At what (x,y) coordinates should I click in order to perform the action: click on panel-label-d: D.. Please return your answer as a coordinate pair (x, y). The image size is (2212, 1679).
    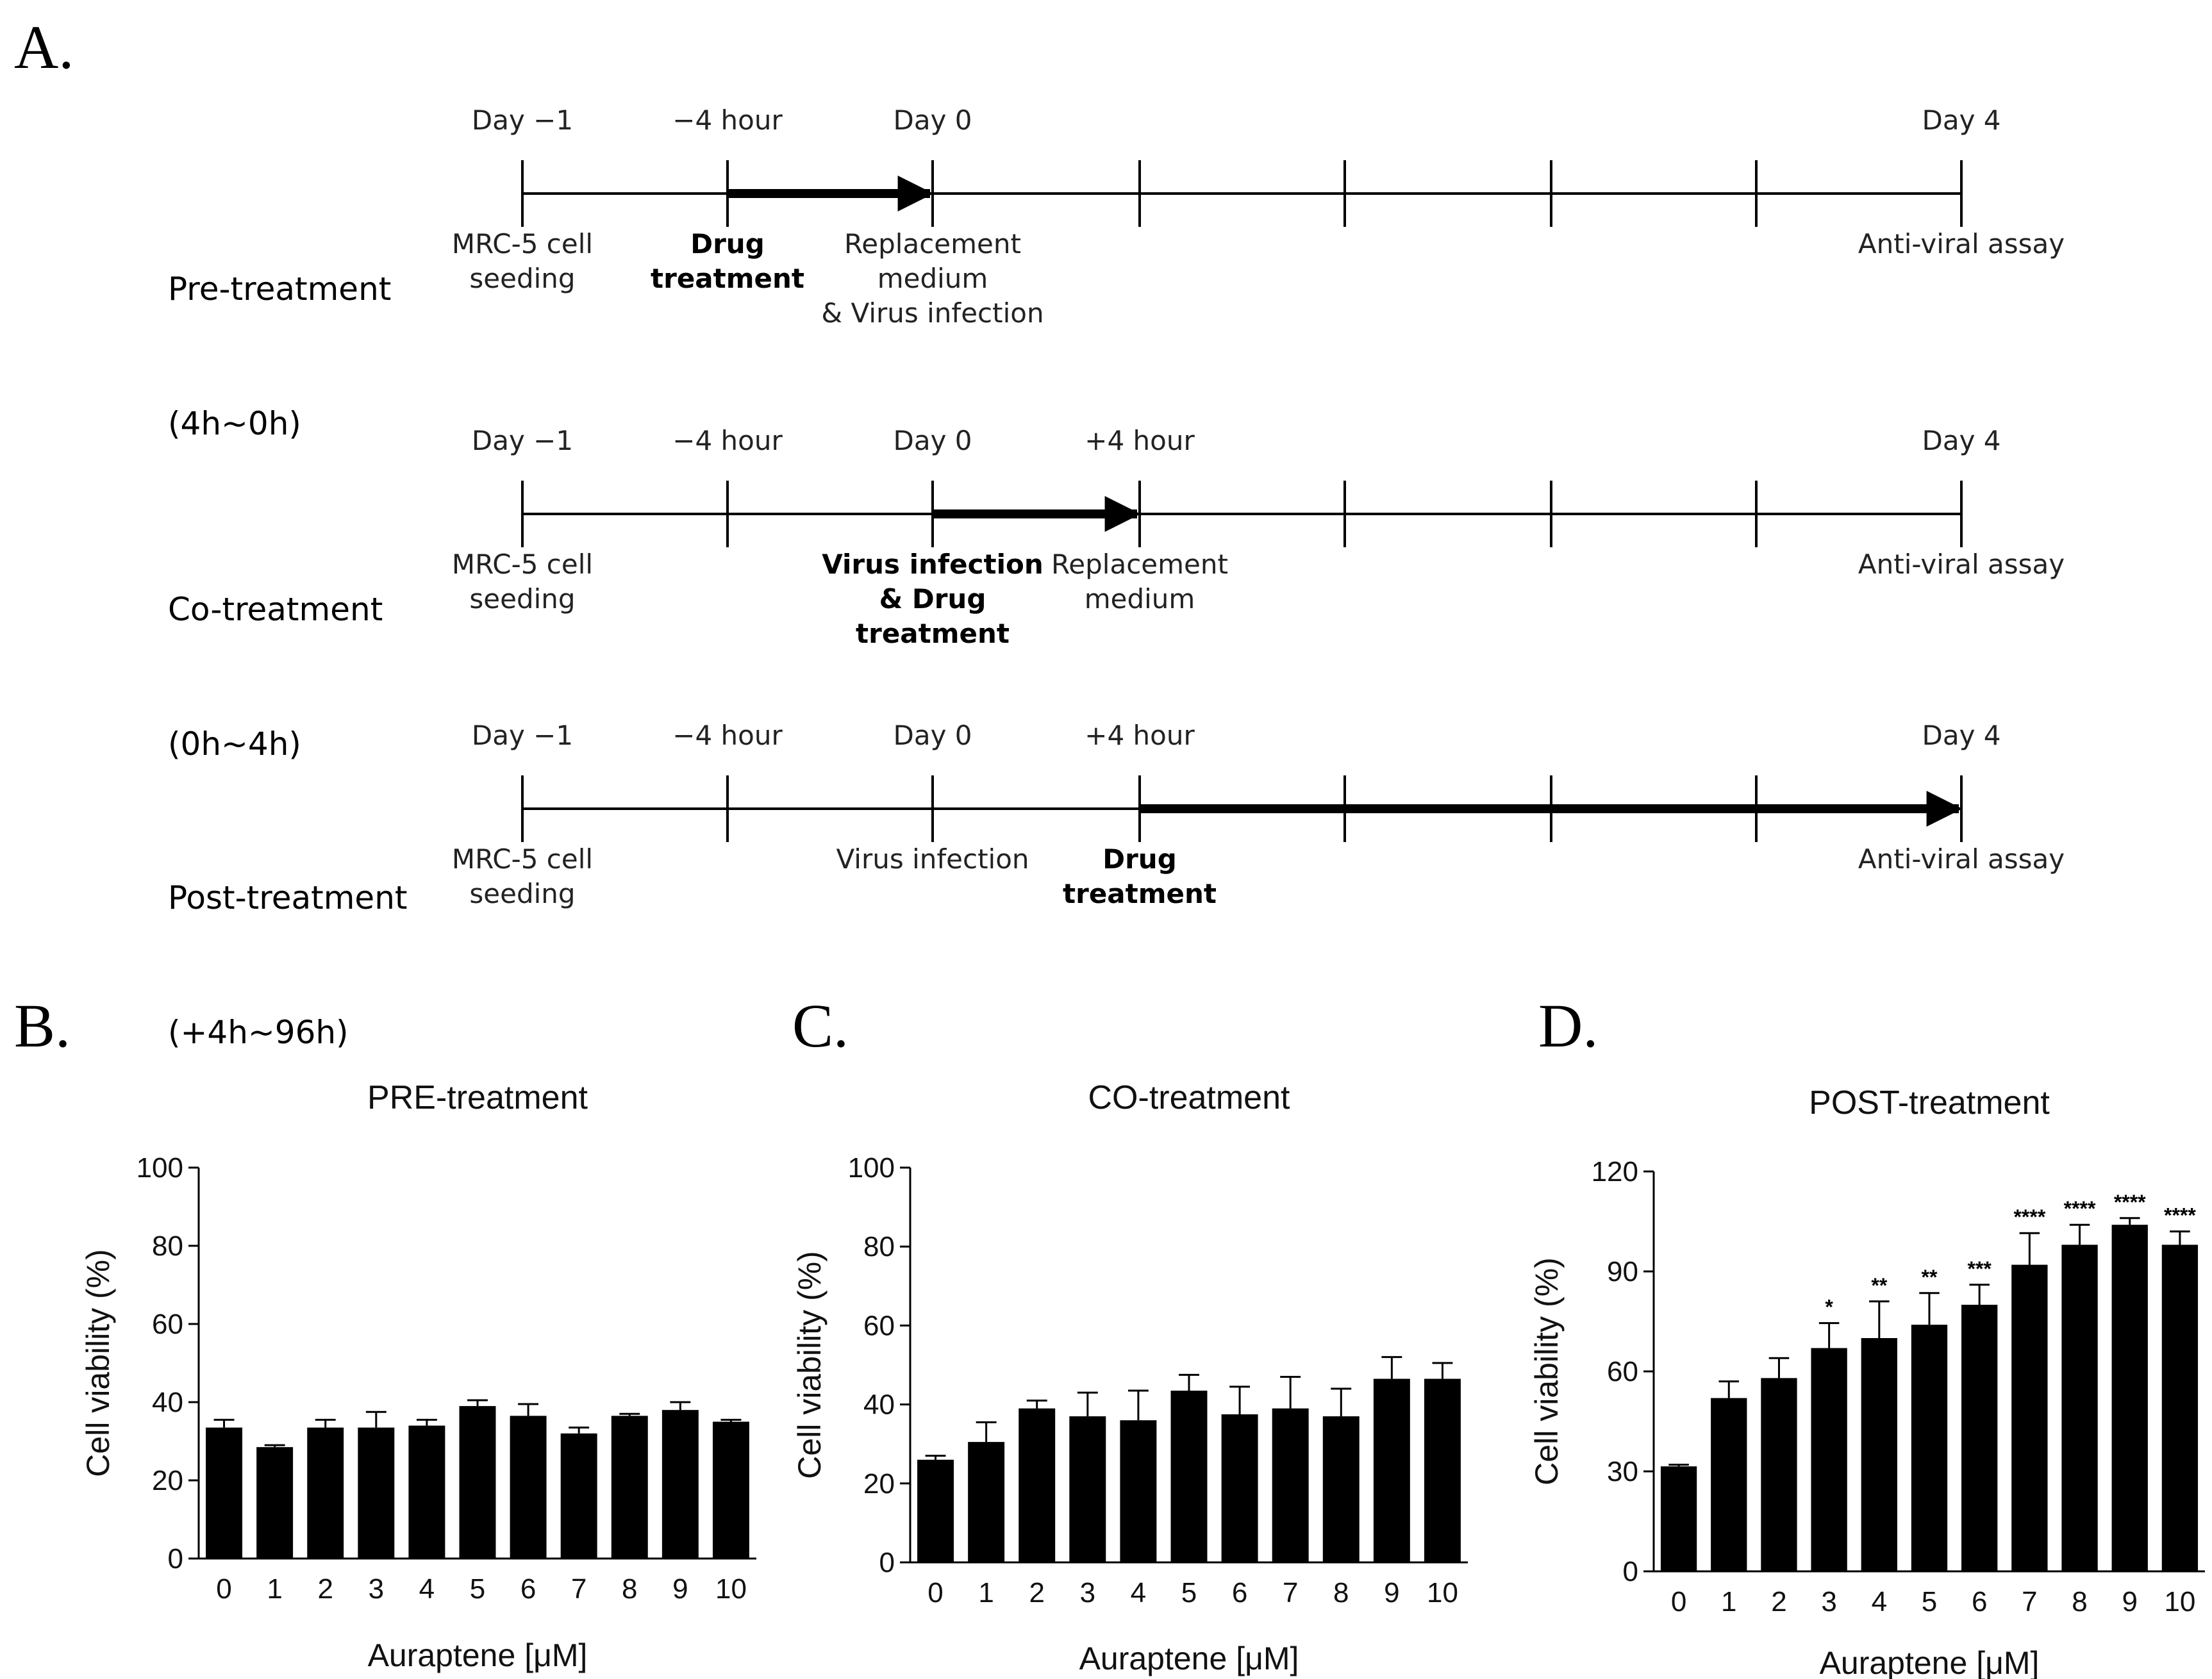
    Looking at the image, I should click on (1569, 1025).